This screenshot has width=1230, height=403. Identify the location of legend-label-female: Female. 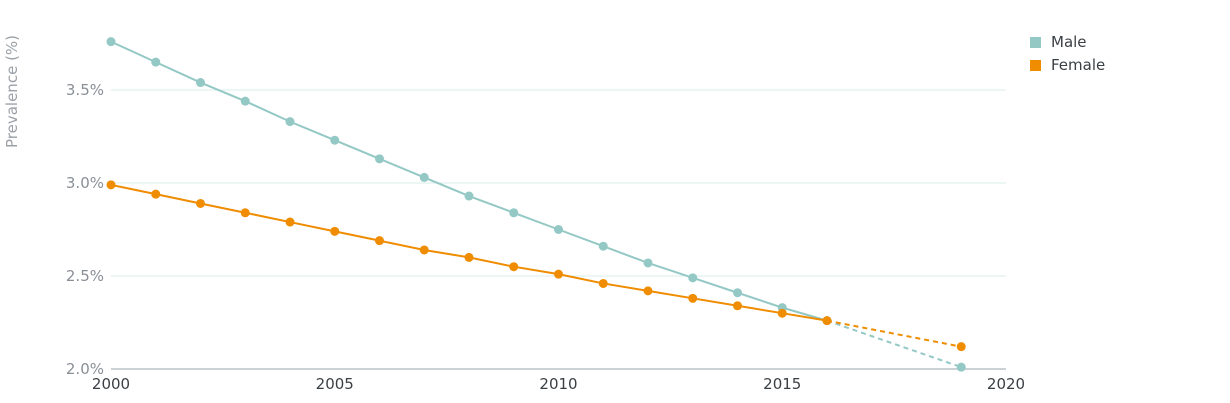
(1078, 65).